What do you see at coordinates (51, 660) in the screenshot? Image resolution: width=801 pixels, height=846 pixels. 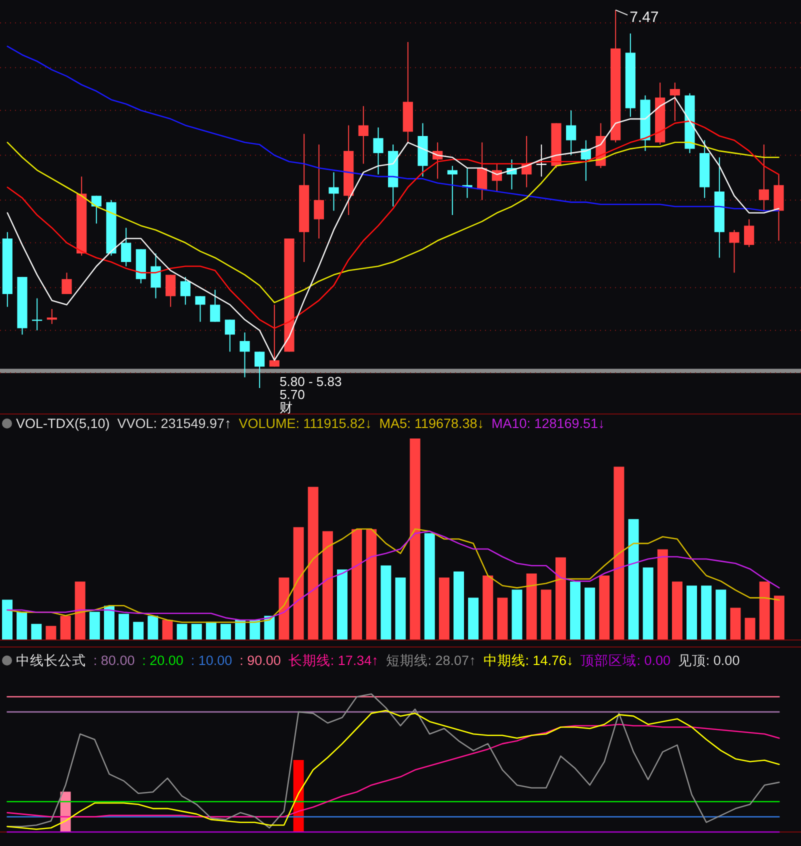 I see `chart-title: 中线长公式` at bounding box center [51, 660].